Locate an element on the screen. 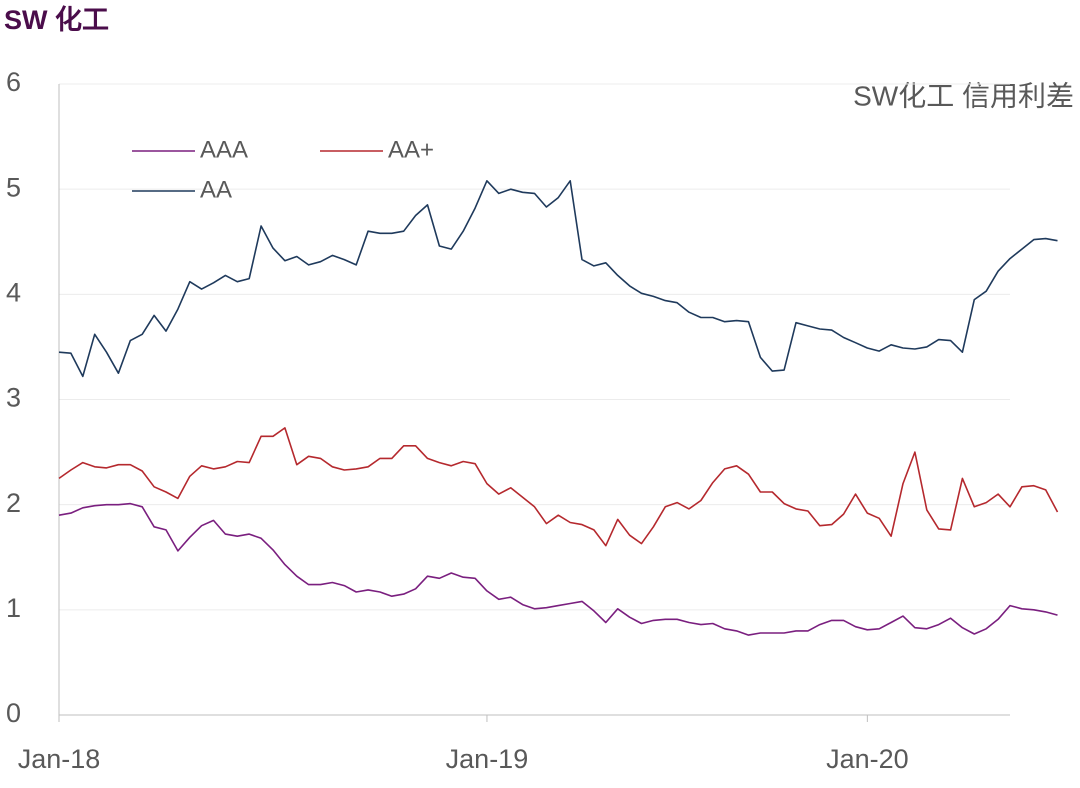  legend-label: AA+ is located at coordinates (411, 149).